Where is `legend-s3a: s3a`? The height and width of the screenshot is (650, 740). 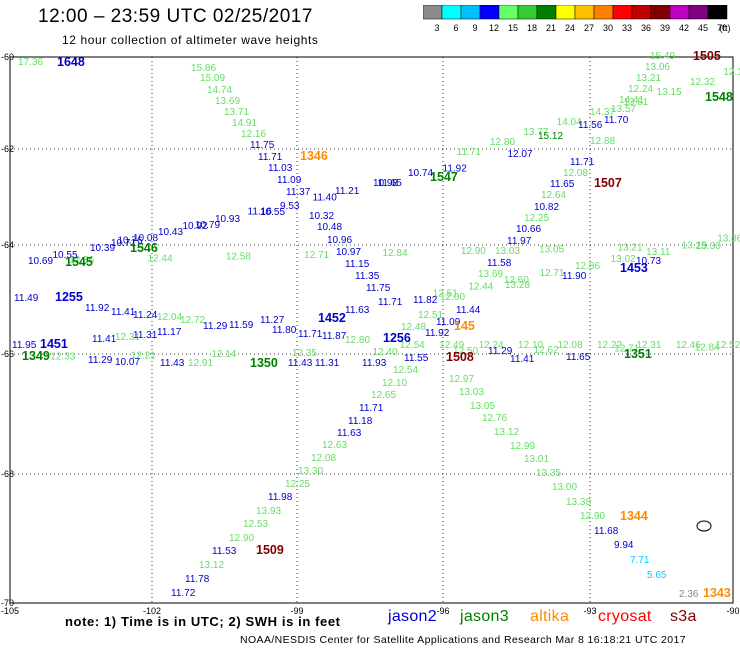 legend-s3a: s3a is located at coordinates (683, 616).